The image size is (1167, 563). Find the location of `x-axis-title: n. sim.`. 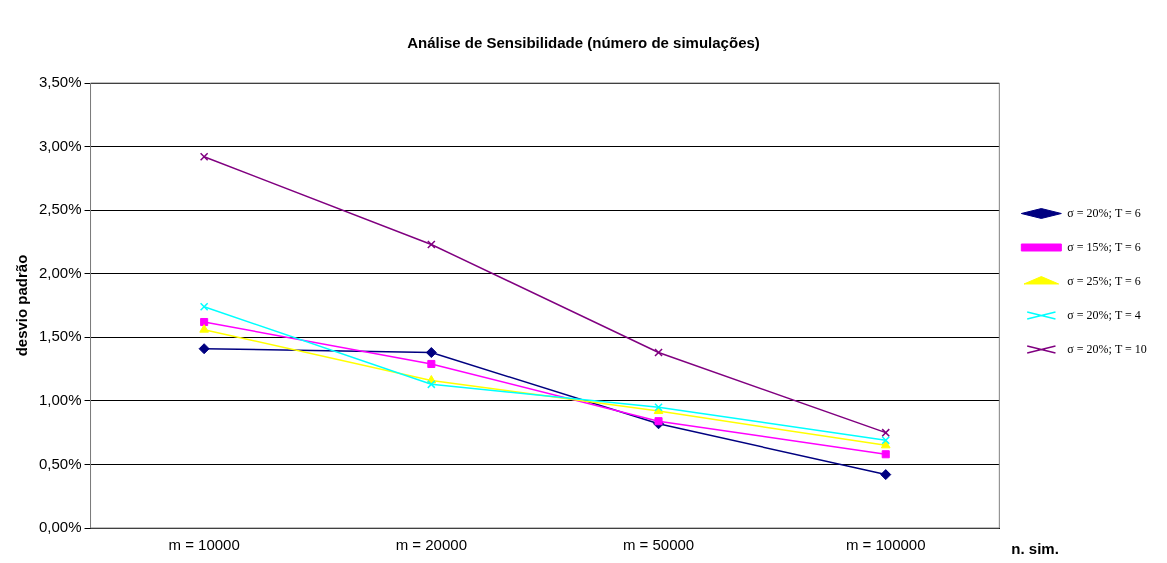

x-axis-title: n. sim. is located at coordinates (1035, 549).